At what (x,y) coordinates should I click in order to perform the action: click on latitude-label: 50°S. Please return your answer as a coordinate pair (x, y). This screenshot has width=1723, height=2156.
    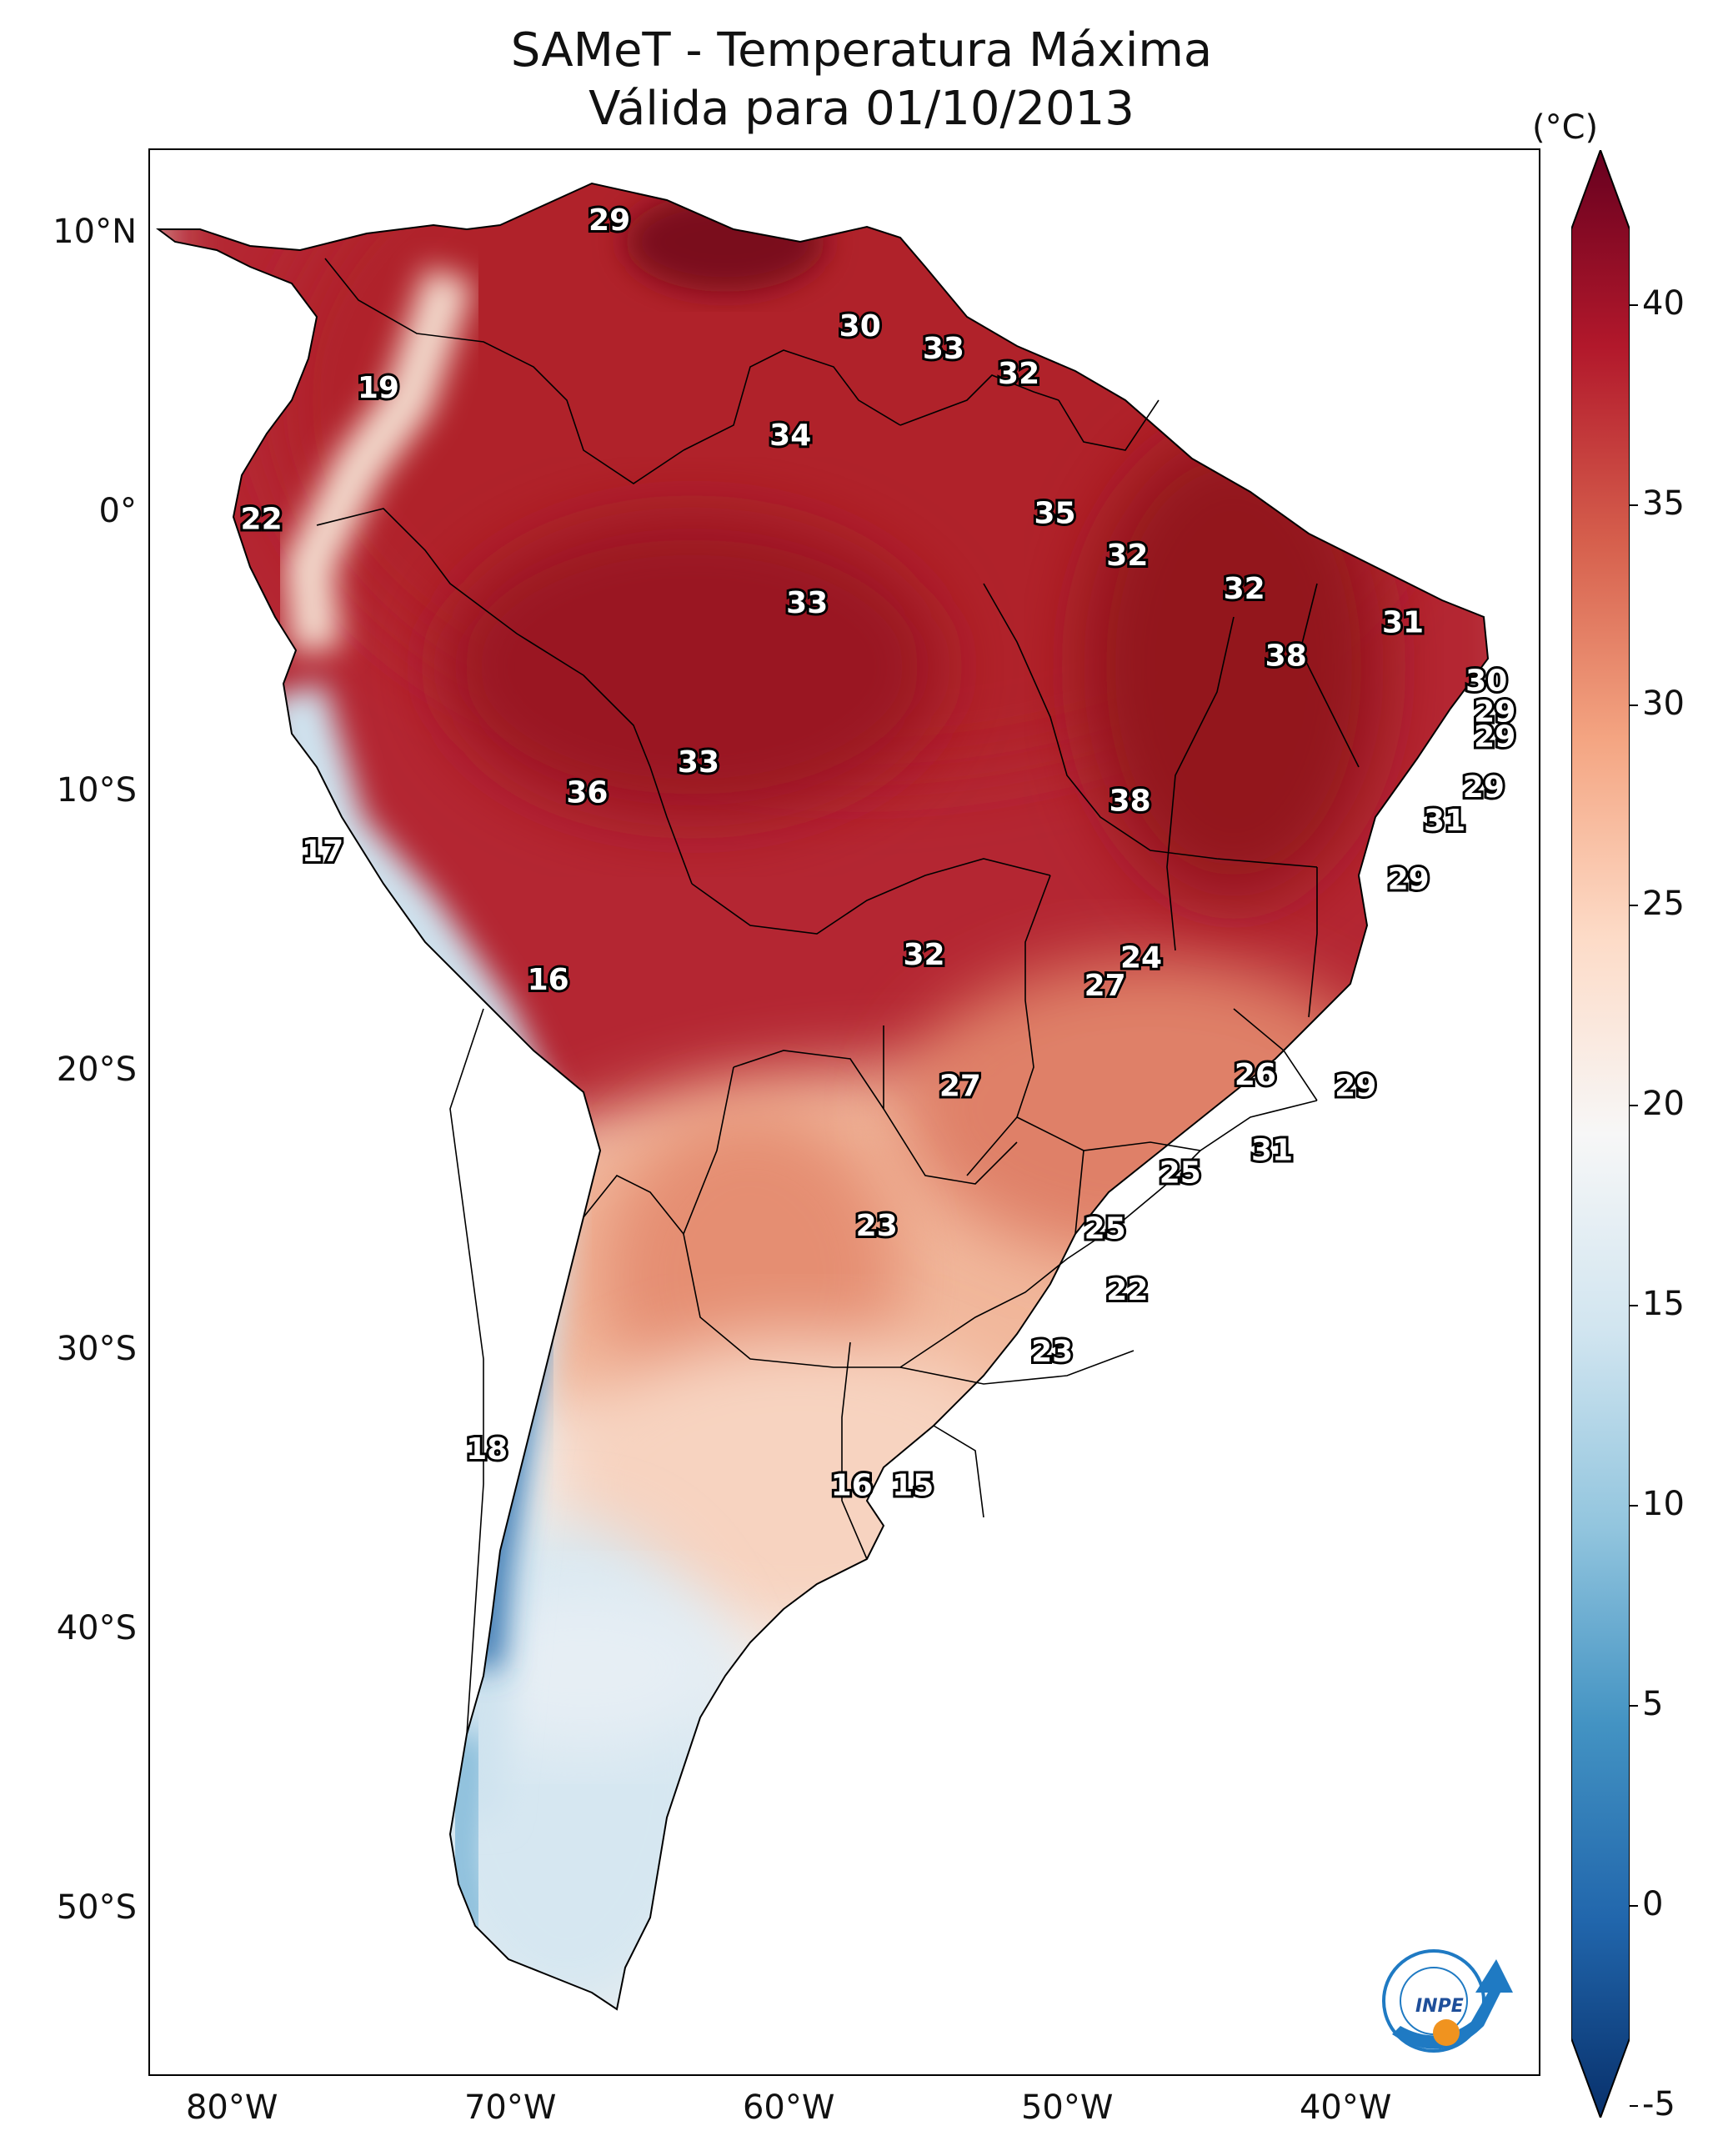
    Looking at the image, I should click on (96, 1907).